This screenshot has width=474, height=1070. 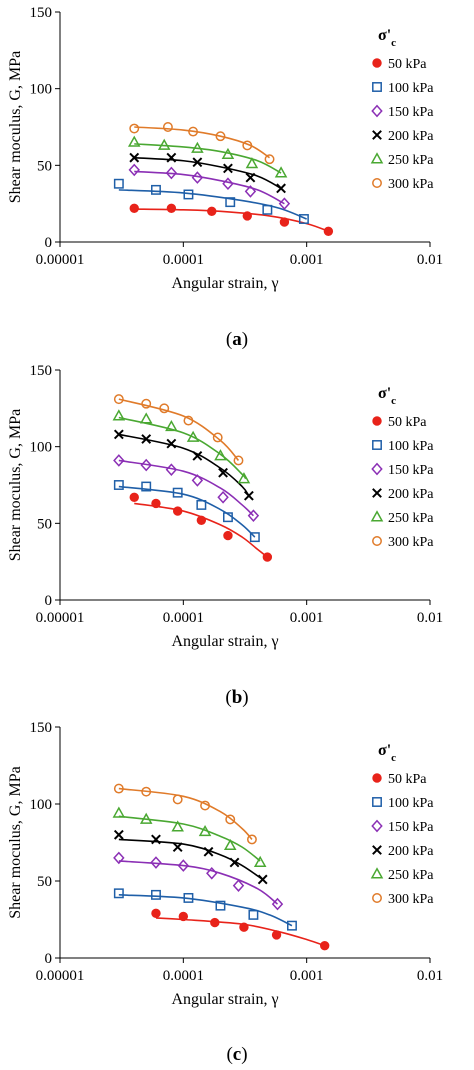 I want to click on panel-label: (a), so click(x=237, y=339).